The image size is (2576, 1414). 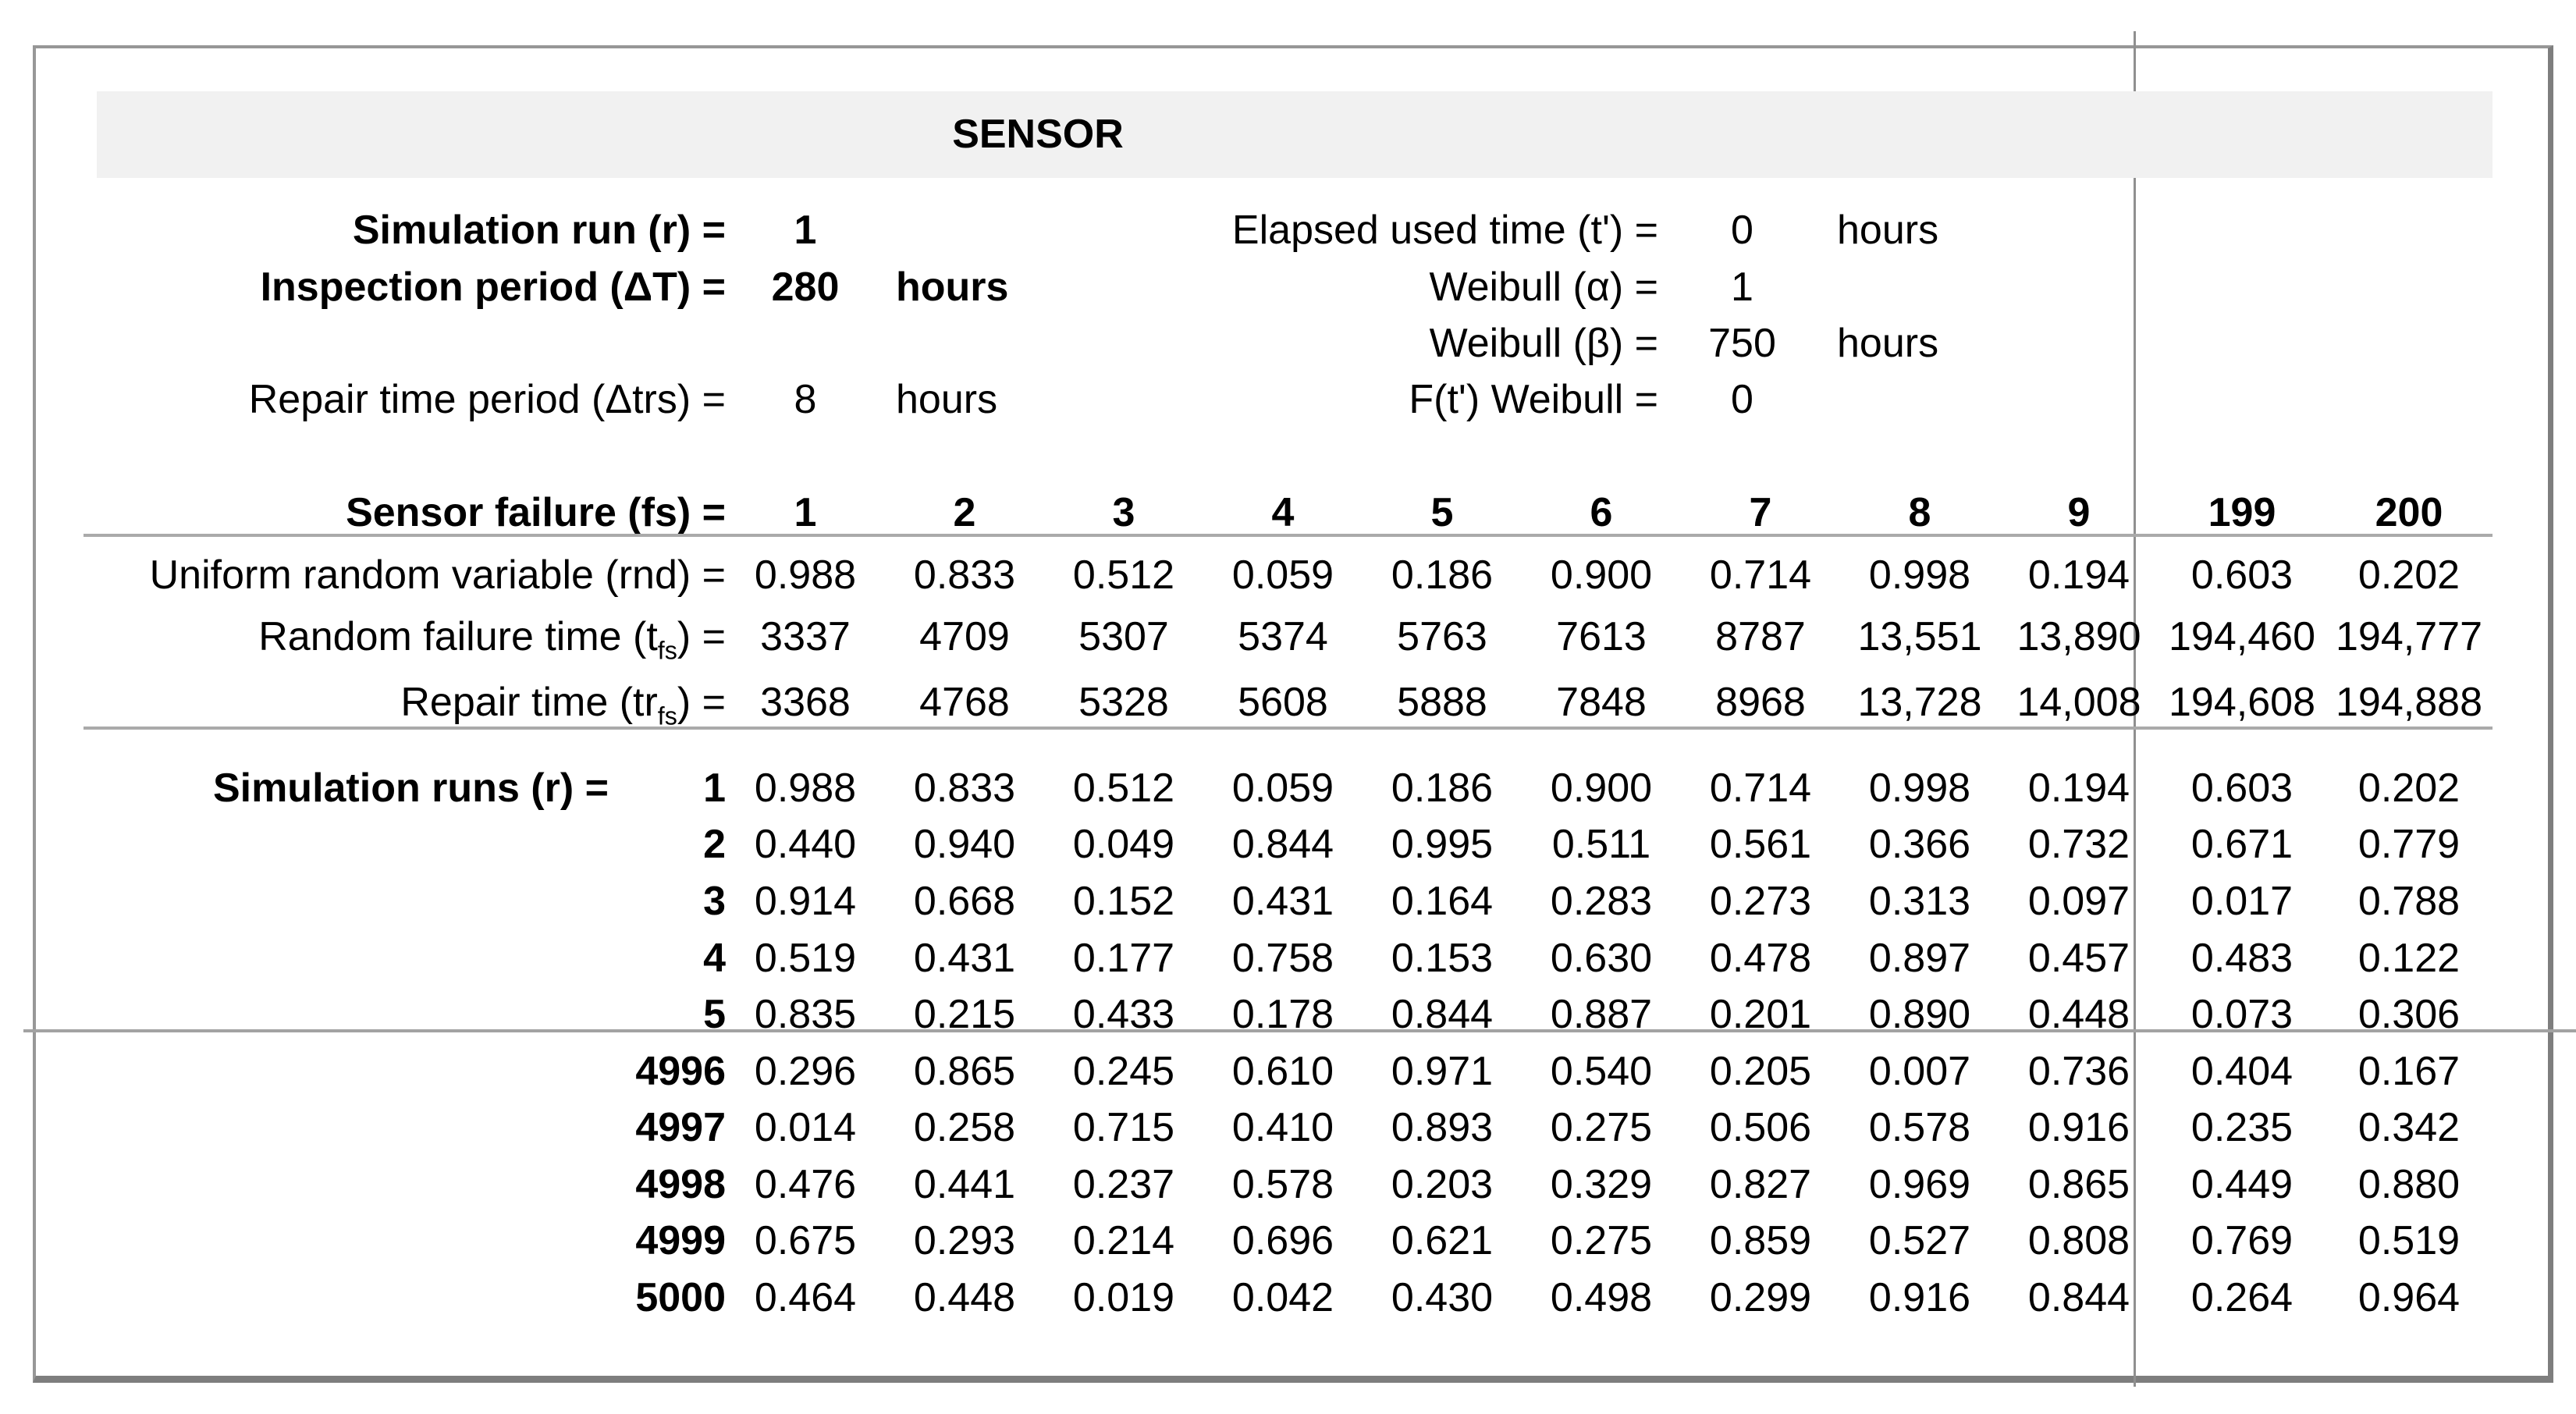 I want to click on label-text: ) =, so click(x=702, y=636).